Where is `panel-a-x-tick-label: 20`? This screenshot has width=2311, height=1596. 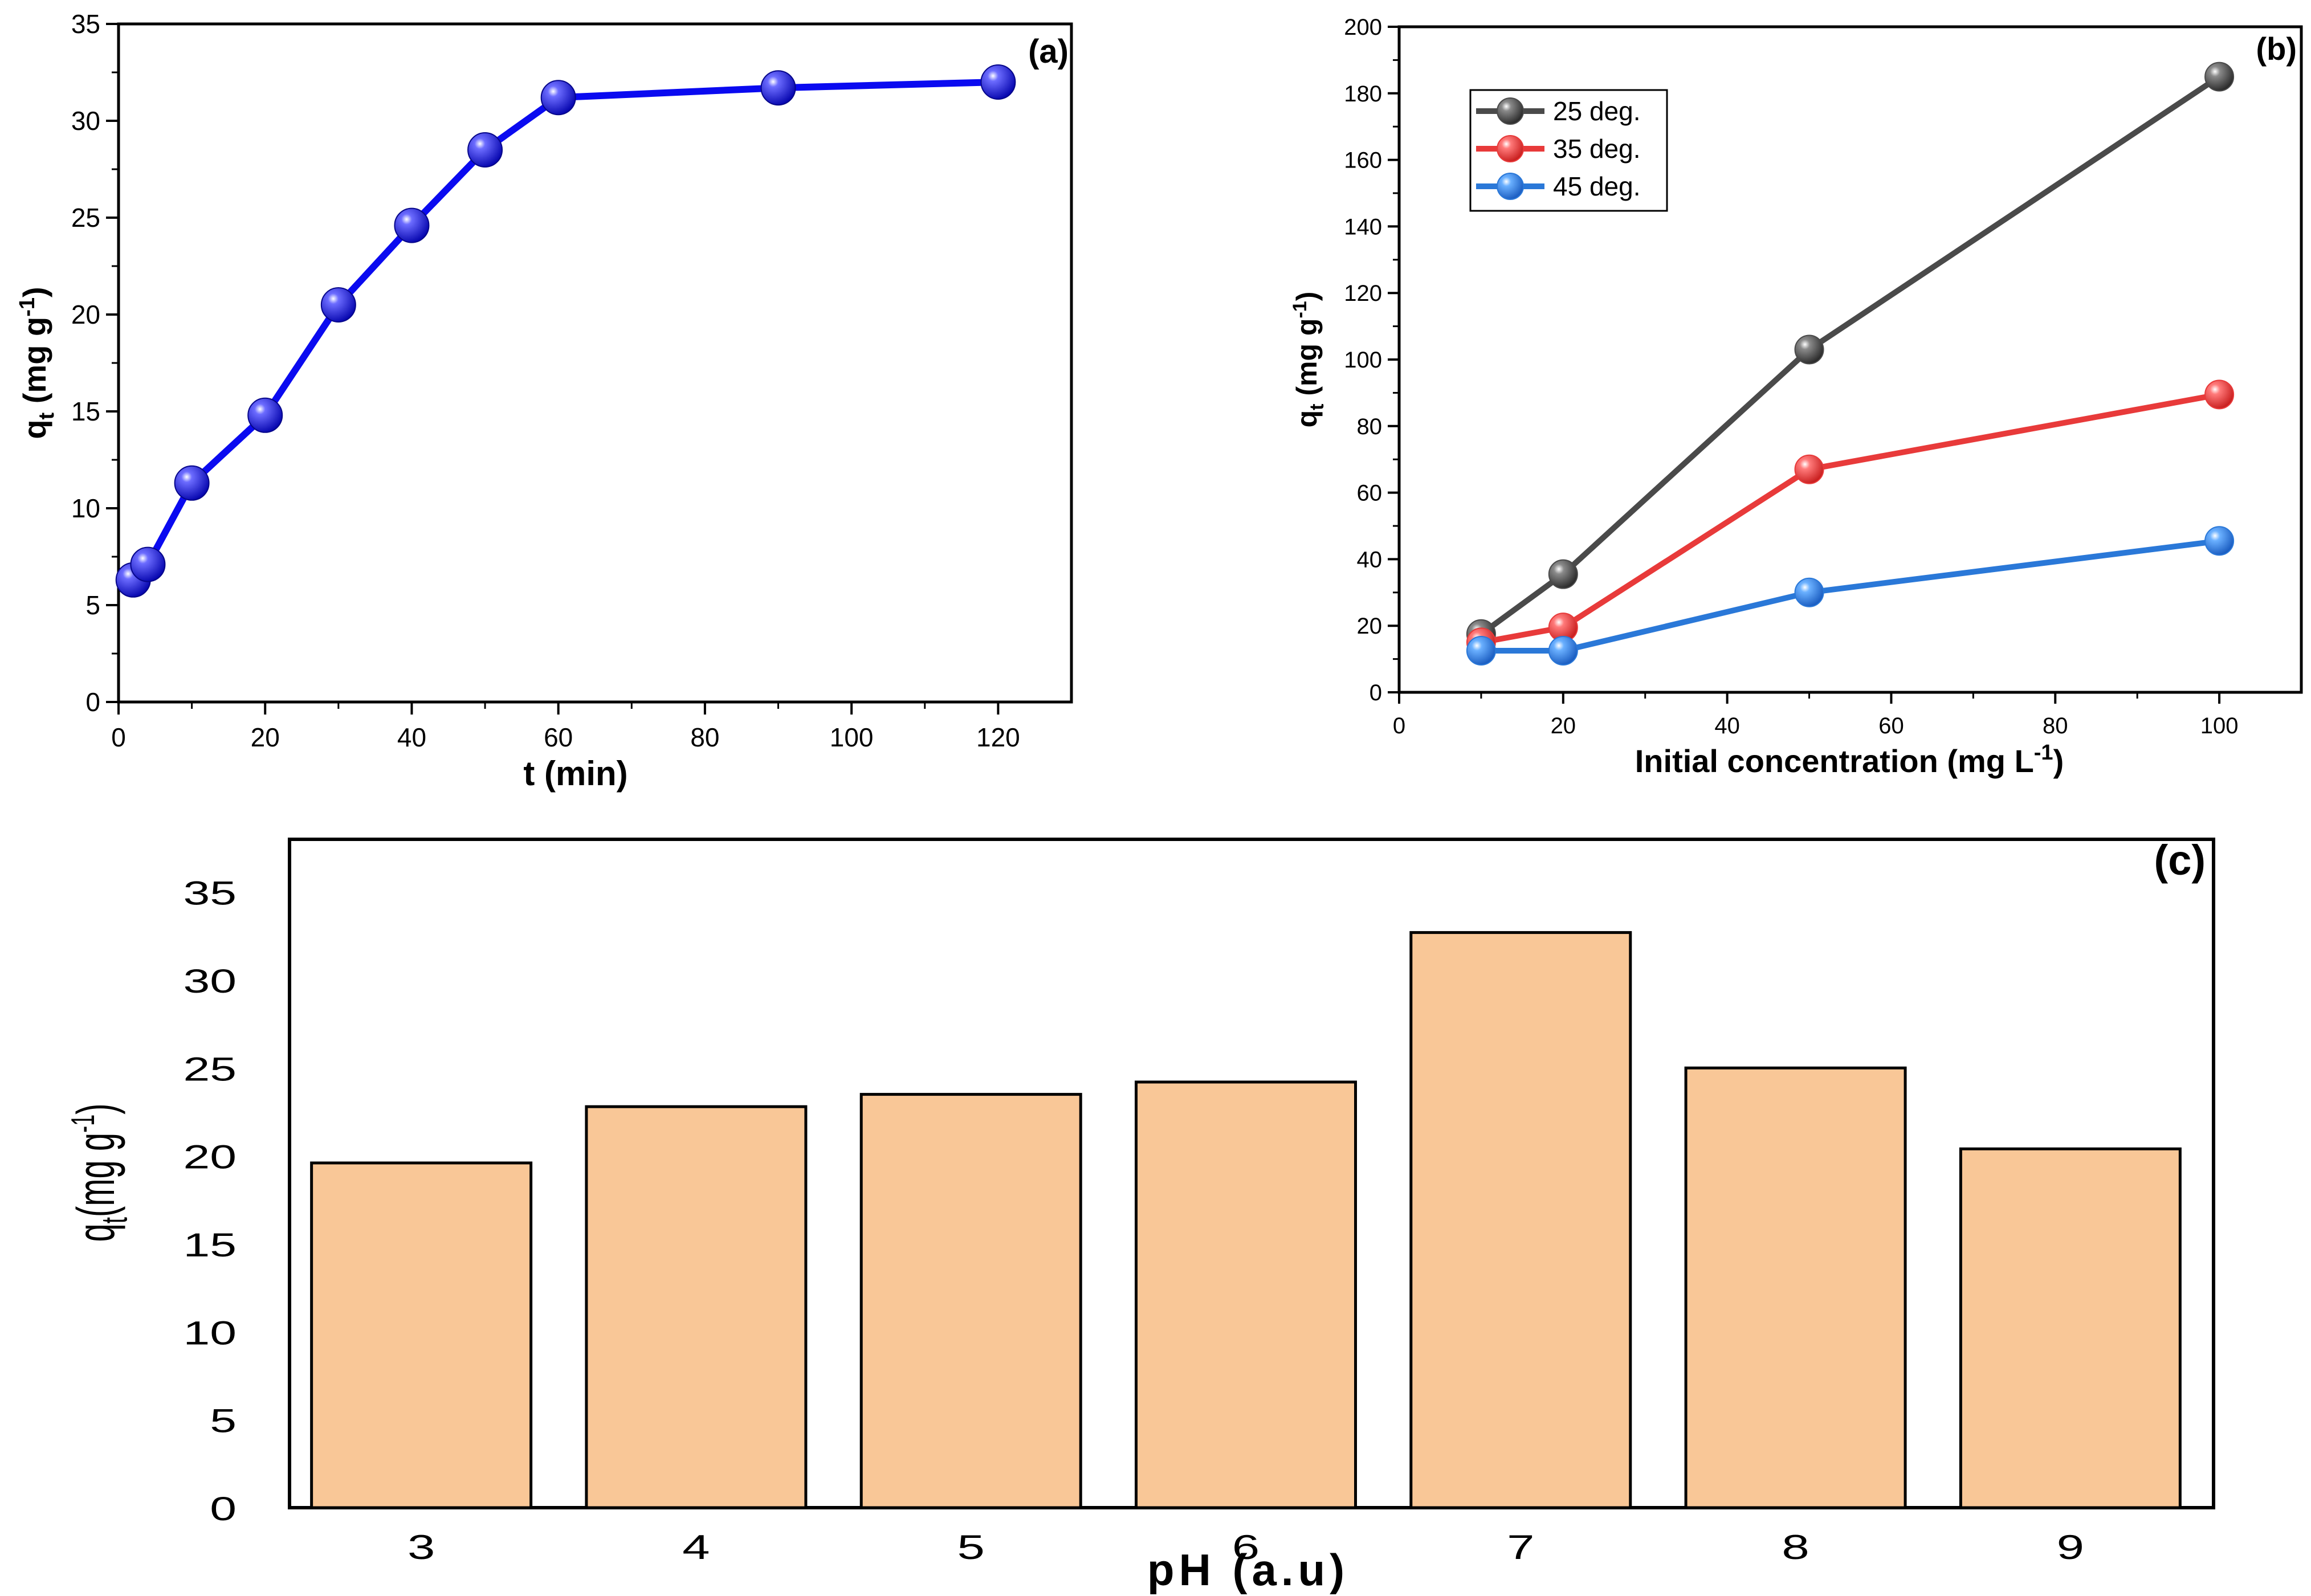
panel-a-x-tick-label: 20 is located at coordinates (265, 737).